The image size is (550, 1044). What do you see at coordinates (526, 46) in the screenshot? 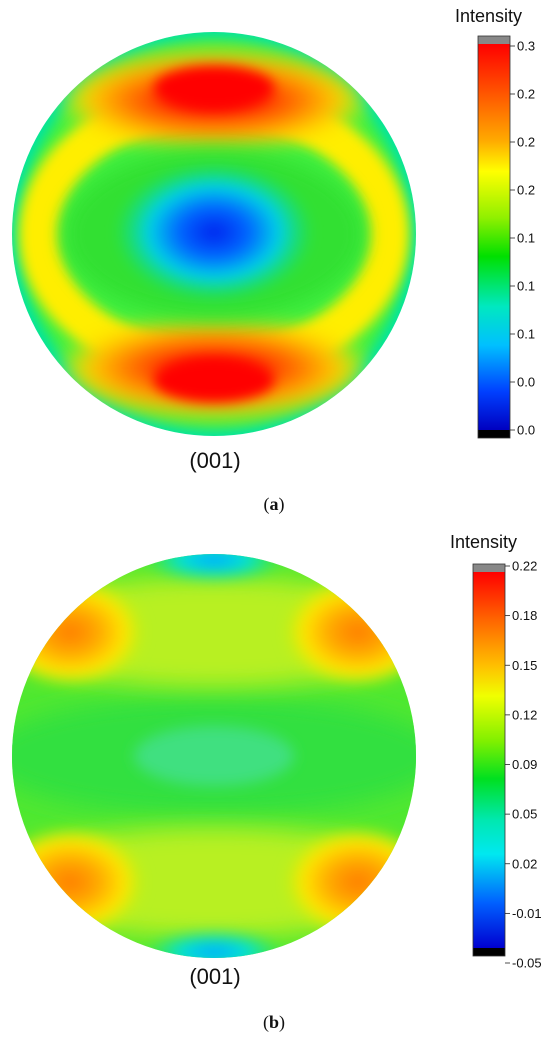
I see `colorbar-tick-label-a: 0.3` at bounding box center [526, 46].